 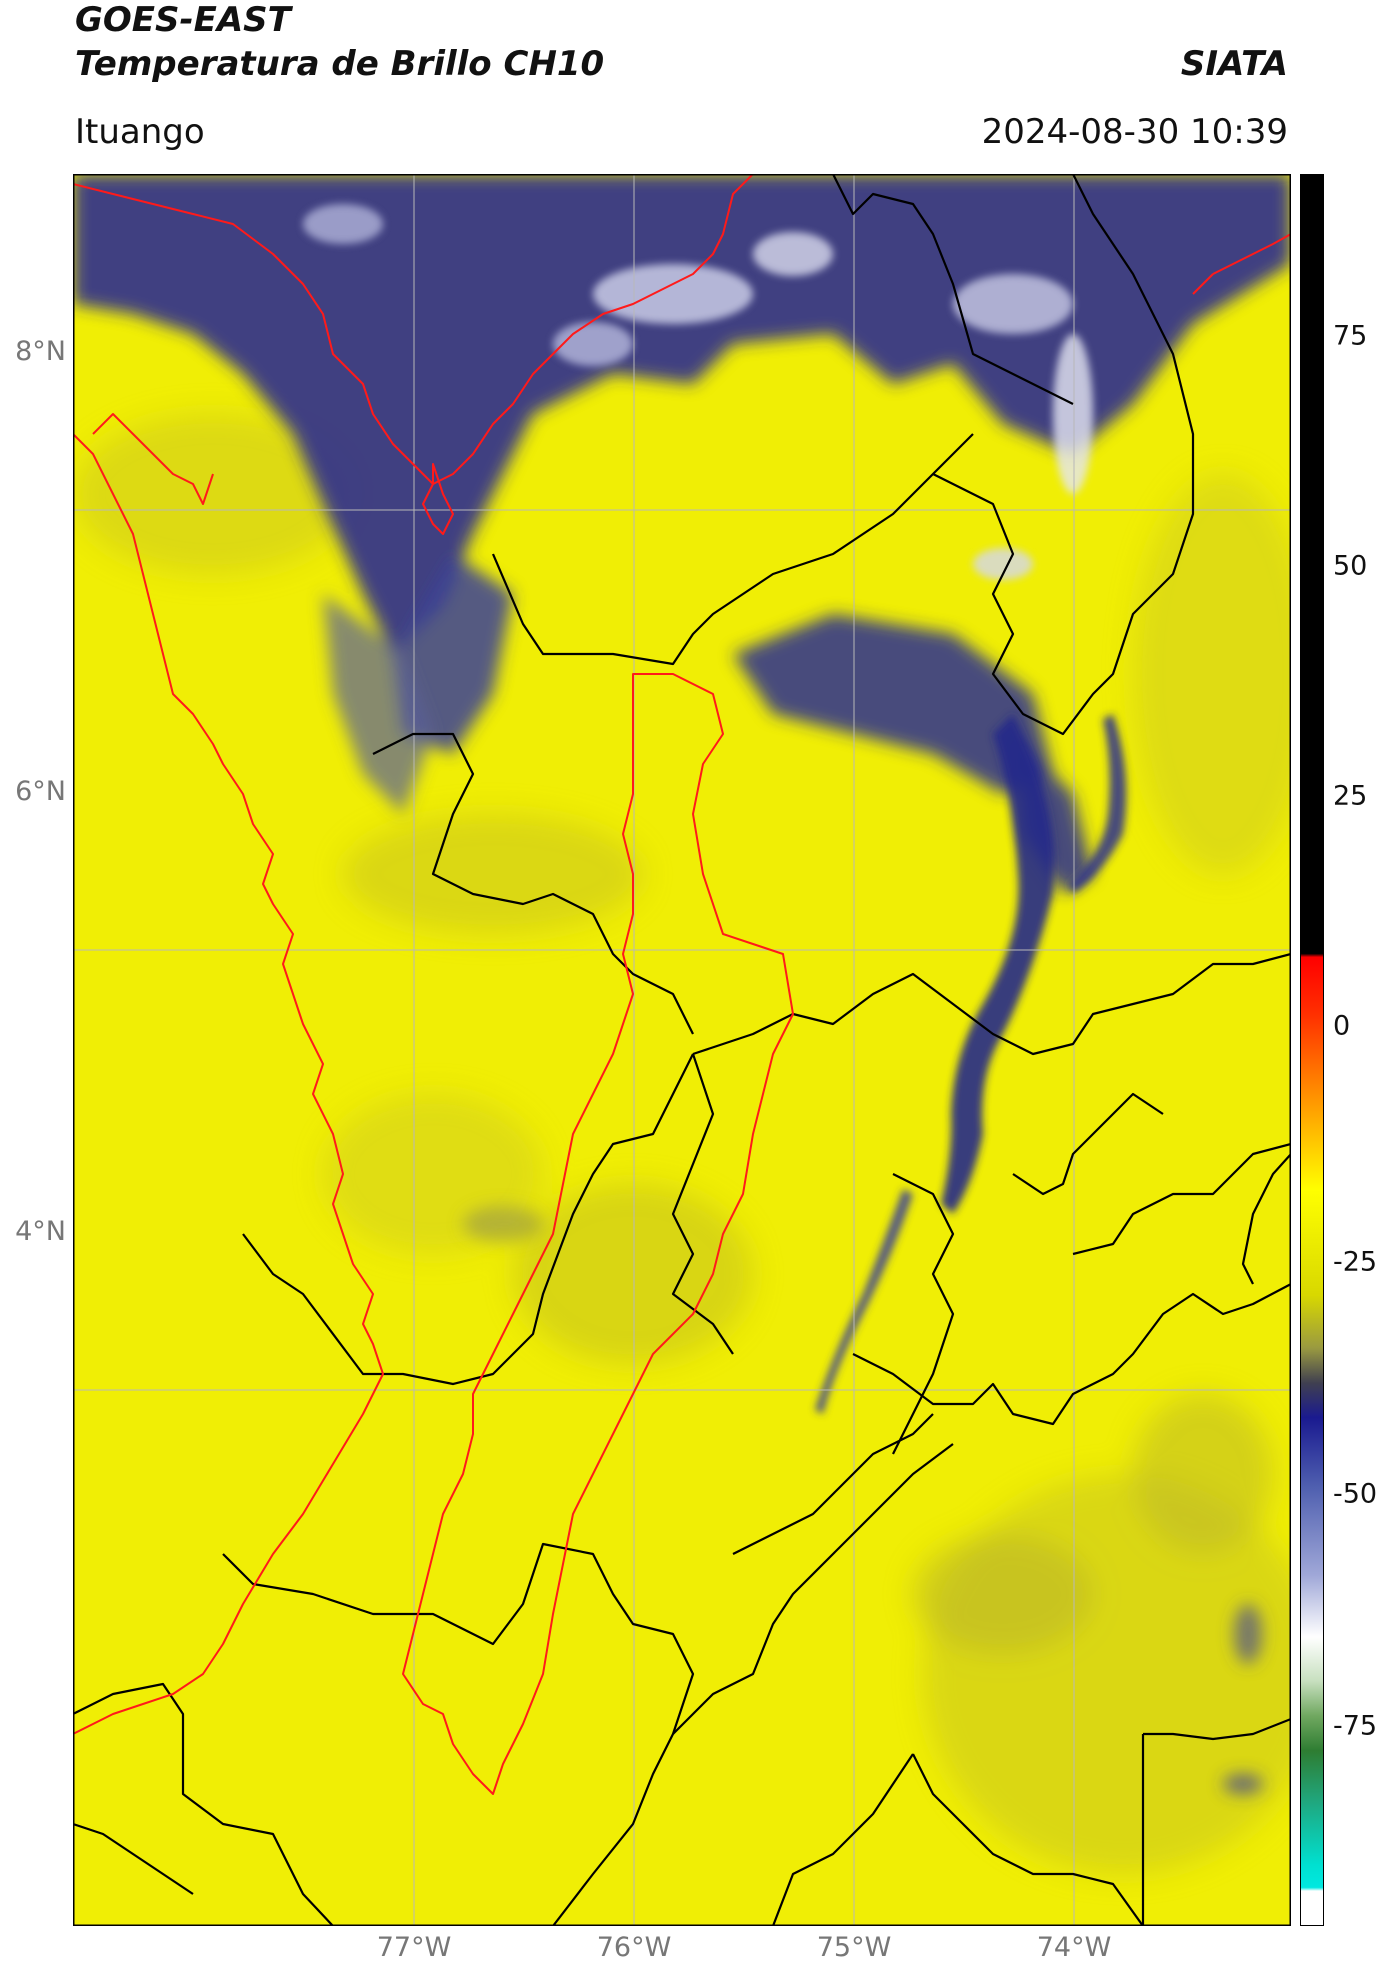 I want to click on lat-label-4n: 4°N, so click(x=40, y=1231).